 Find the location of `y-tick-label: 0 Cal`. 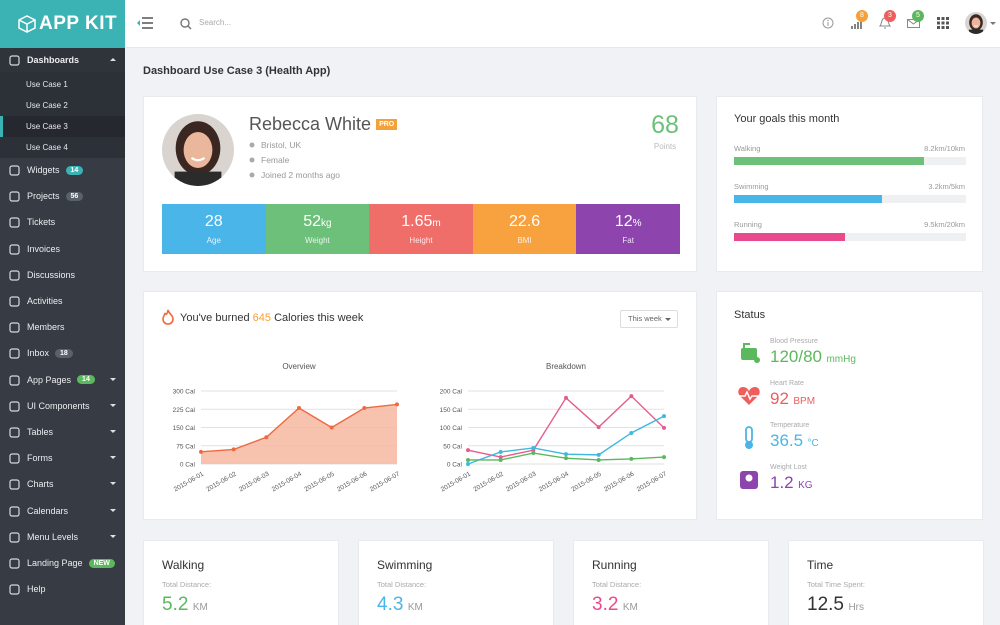

y-tick-label: 0 Cal is located at coordinates (455, 465).